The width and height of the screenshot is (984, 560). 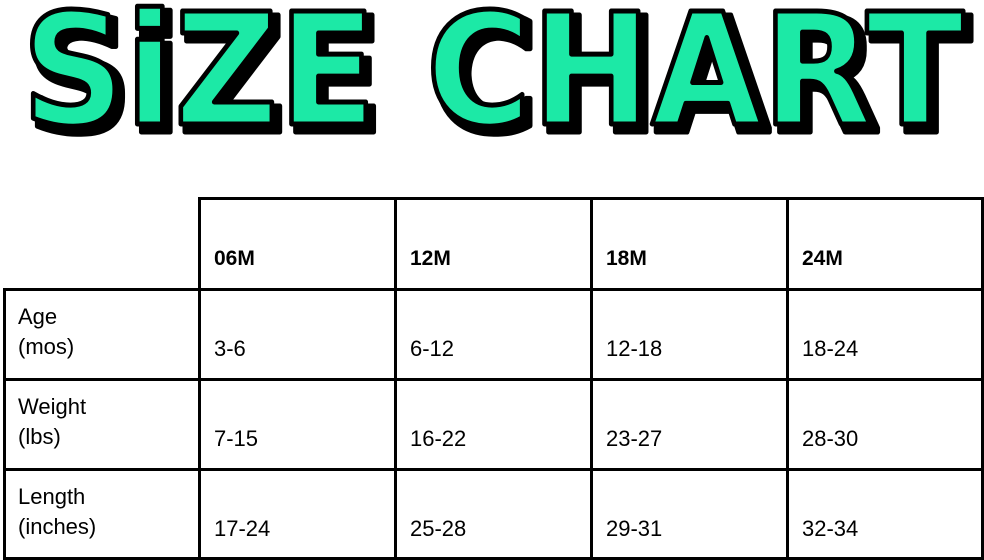 I want to click on row-label-unit: (inches), so click(x=57, y=526).